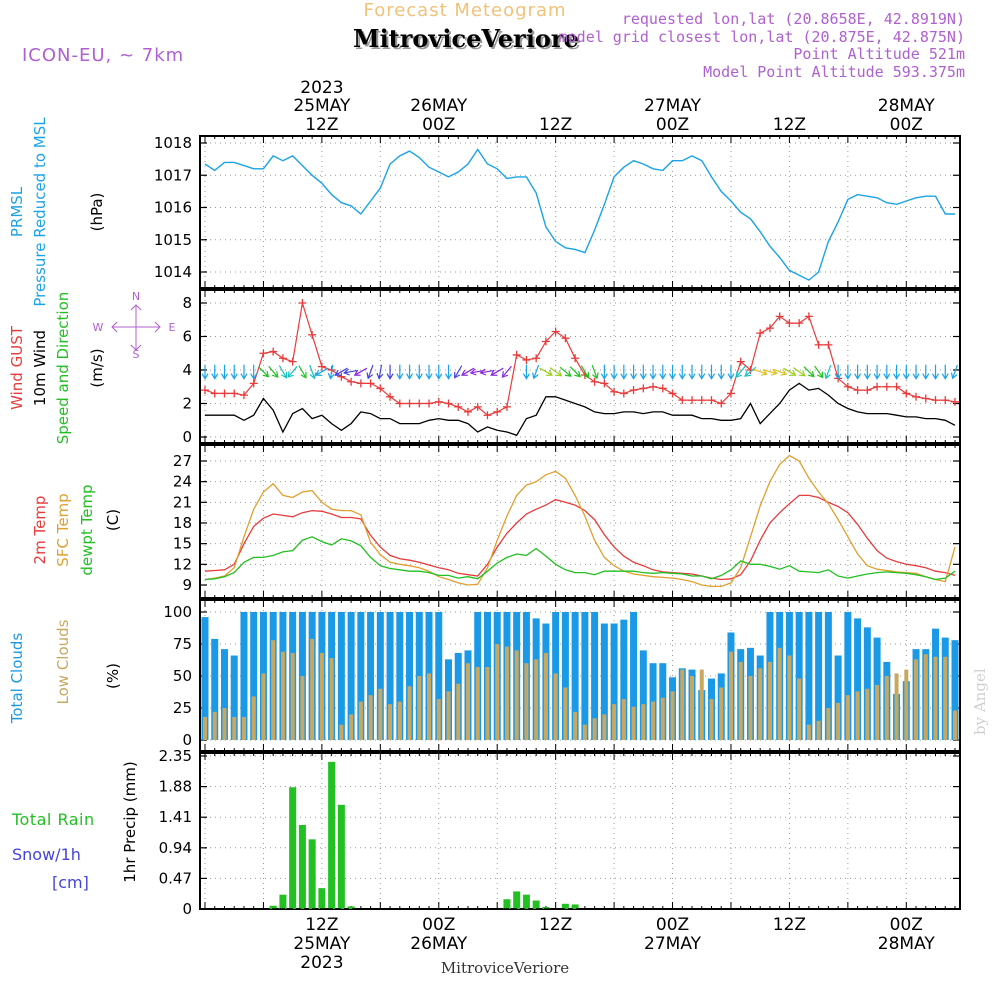  What do you see at coordinates (187, 337) in the screenshot?
I see `y-tick-label: 6` at bounding box center [187, 337].